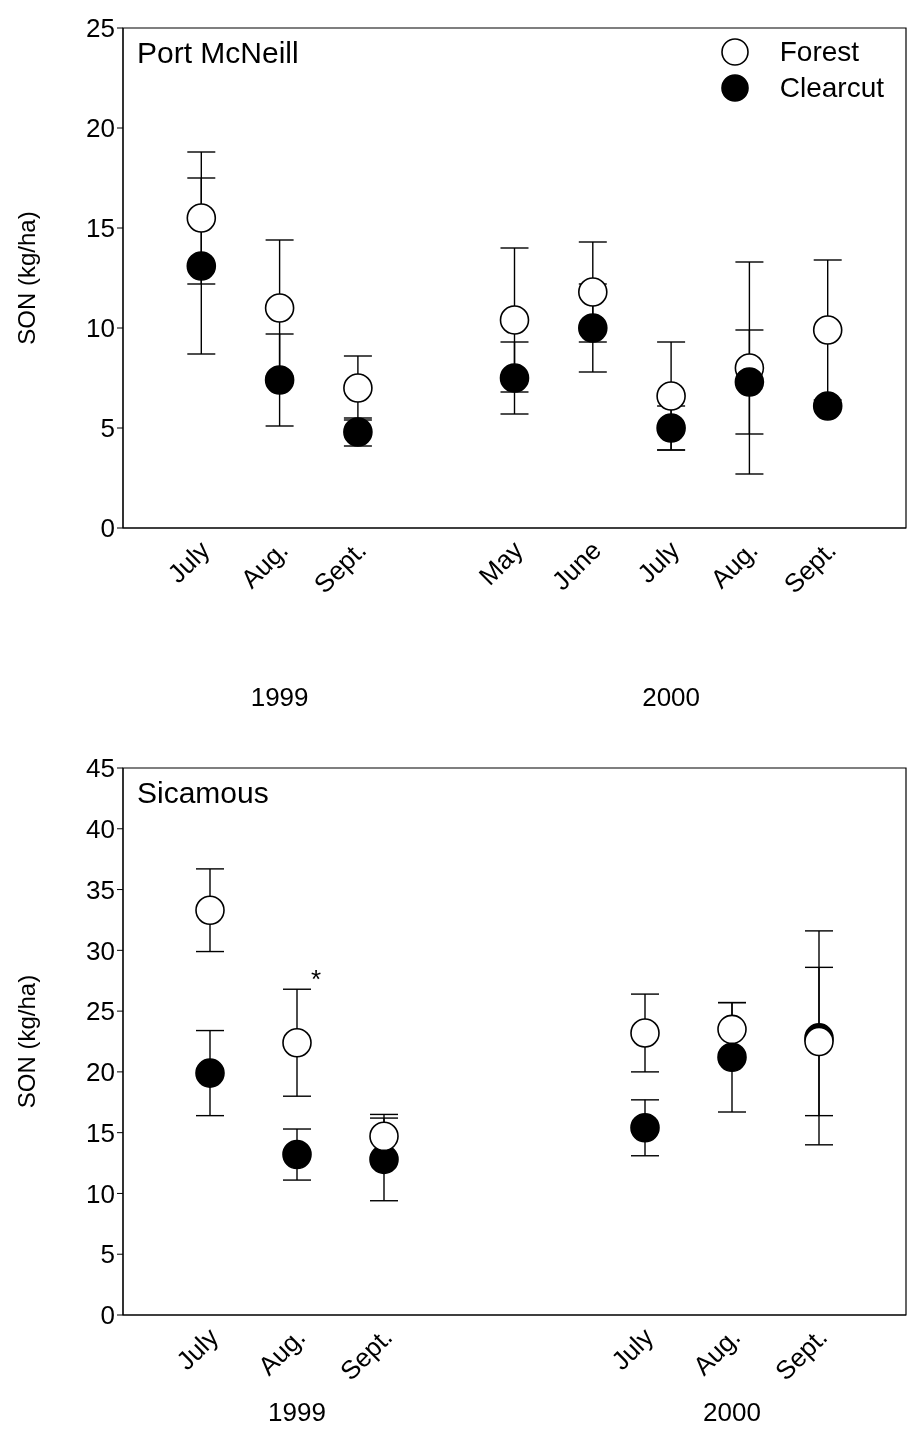 The height and width of the screenshot is (1433, 917). What do you see at coordinates (218, 53) in the screenshot?
I see `chart-title: Port McNeill` at bounding box center [218, 53].